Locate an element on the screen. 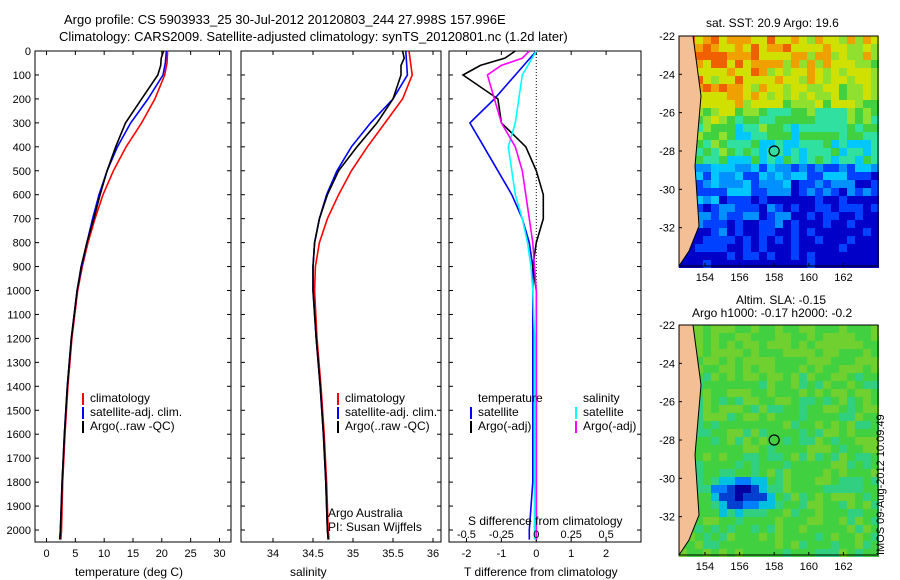 Image resolution: width=900 pixels, height=580 pixels. y-tick-label: 1400 is located at coordinates (19, 387).